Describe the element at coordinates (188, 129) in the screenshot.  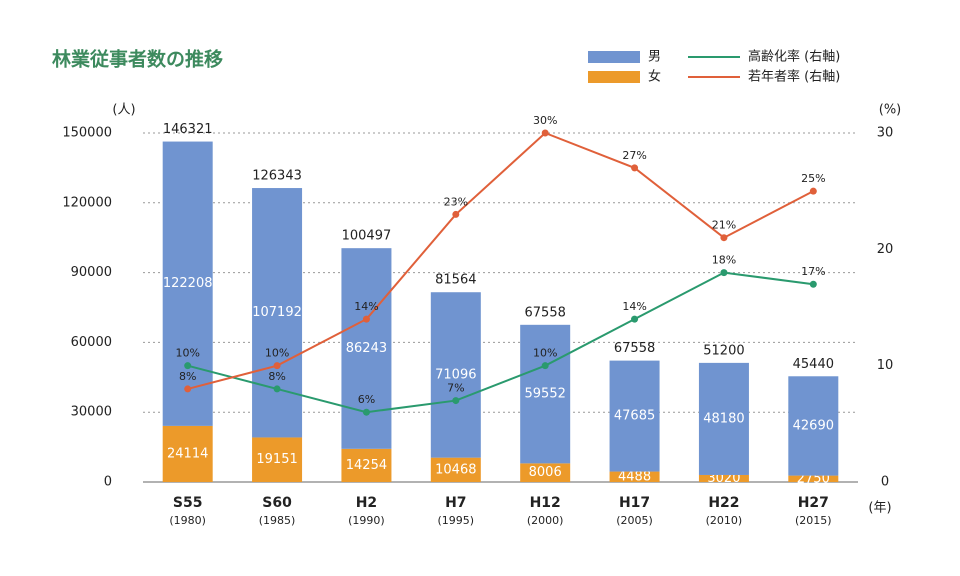
I see `total-label: 146321` at that location.